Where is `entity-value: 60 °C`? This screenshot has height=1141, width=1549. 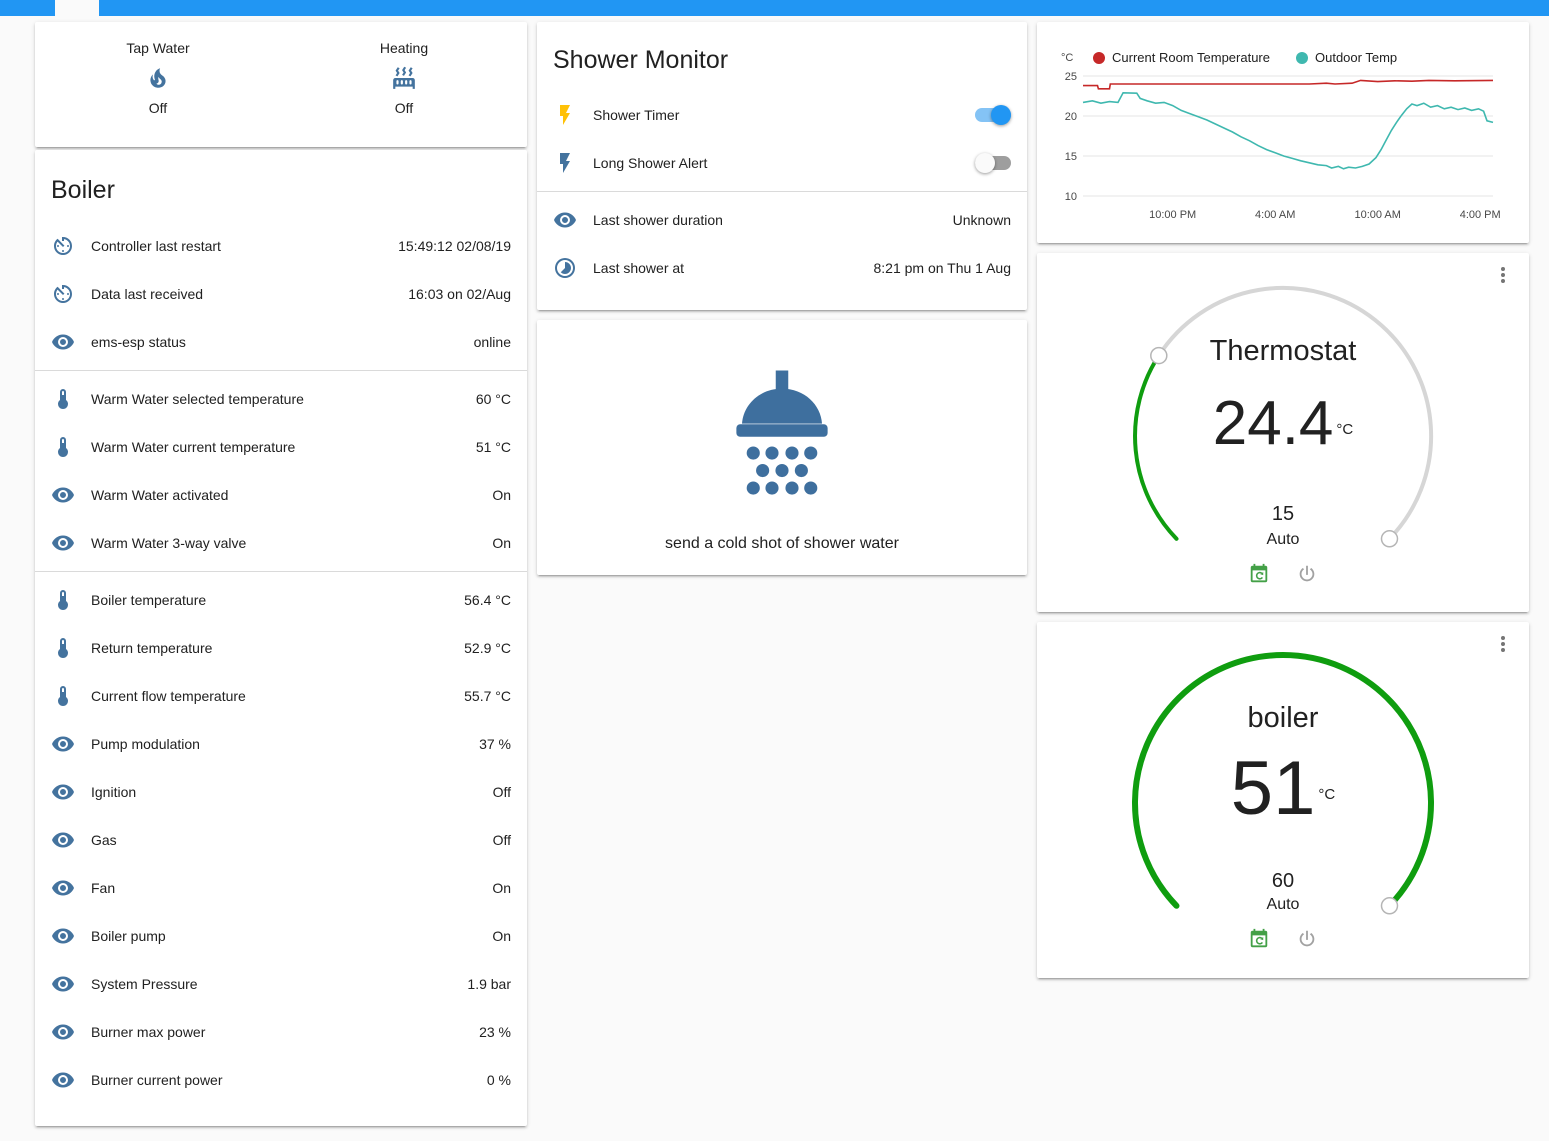 entity-value: 60 °C is located at coordinates (493, 399).